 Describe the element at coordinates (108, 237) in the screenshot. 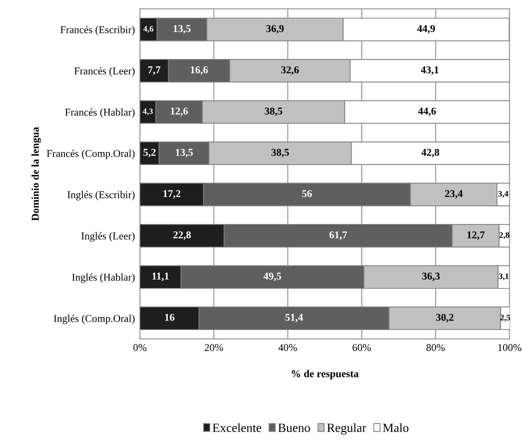

I see `y-tick-label: Inglés (Leer)` at that location.